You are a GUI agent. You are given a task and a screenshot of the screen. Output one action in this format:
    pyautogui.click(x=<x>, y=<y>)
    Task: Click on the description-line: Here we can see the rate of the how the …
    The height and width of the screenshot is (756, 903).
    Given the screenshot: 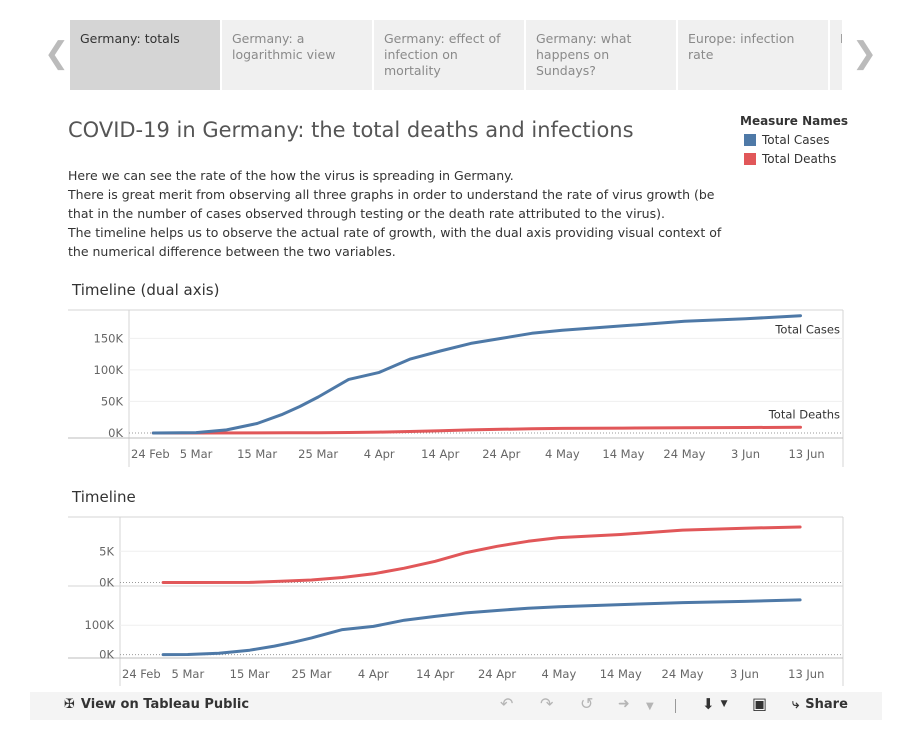 What is the action you would take?
    pyautogui.click(x=291, y=175)
    